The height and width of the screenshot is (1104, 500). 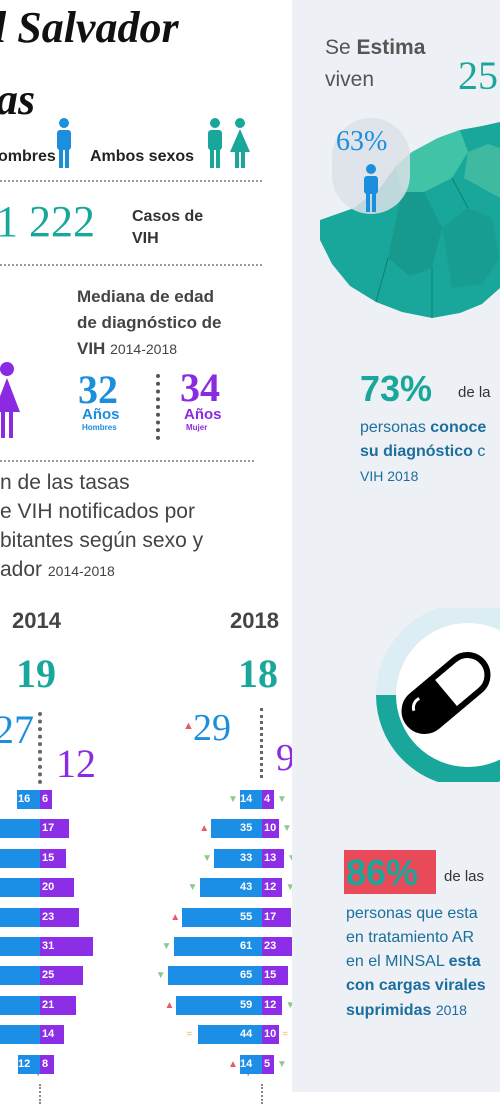 What do you see at coordinates (28, 156) in the screenshot?
I see `men-label: ombres` at bounding box center [28, 156].